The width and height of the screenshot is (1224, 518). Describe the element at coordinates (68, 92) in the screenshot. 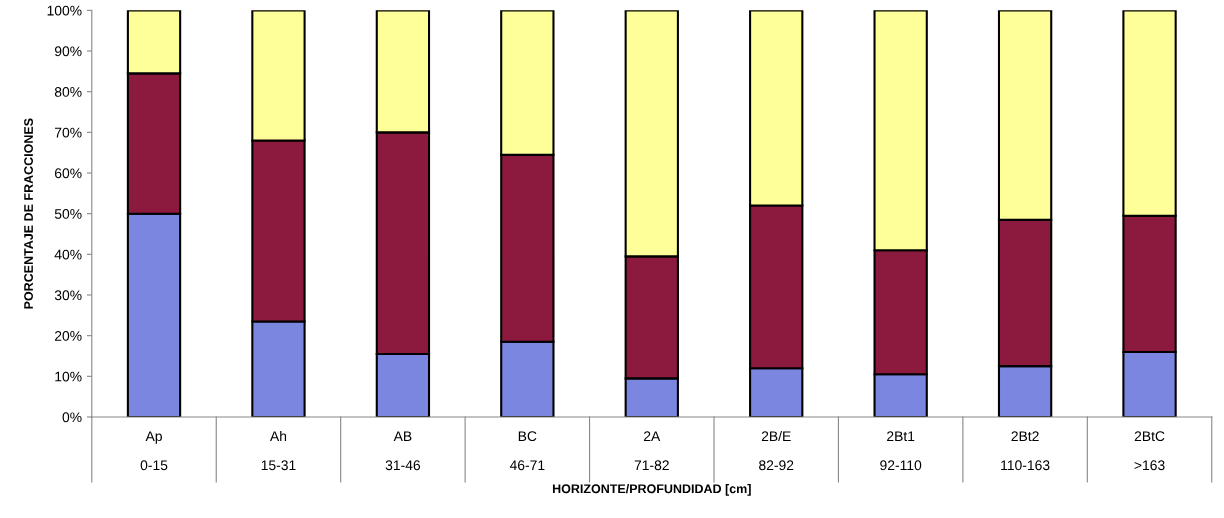

I see `y-tick-label: 80%` at that location.